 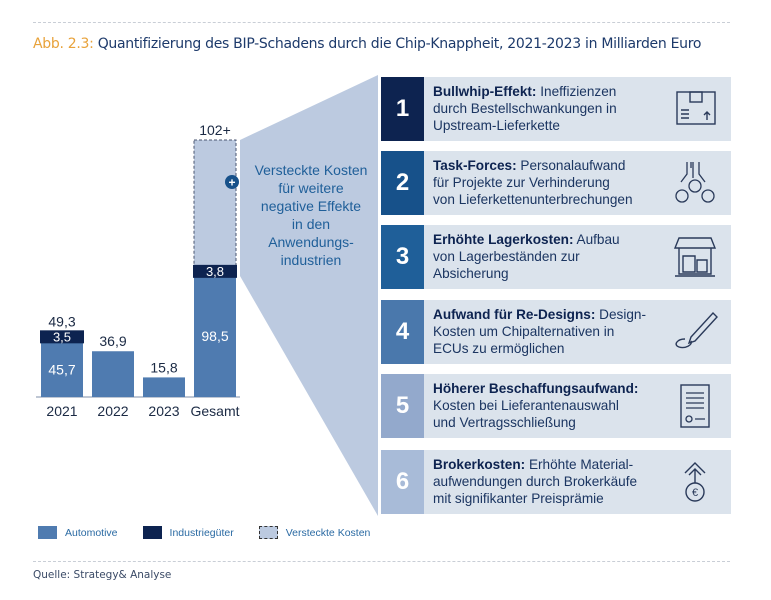 I want to click on label-total: 102+, so click(x=215, y=130).